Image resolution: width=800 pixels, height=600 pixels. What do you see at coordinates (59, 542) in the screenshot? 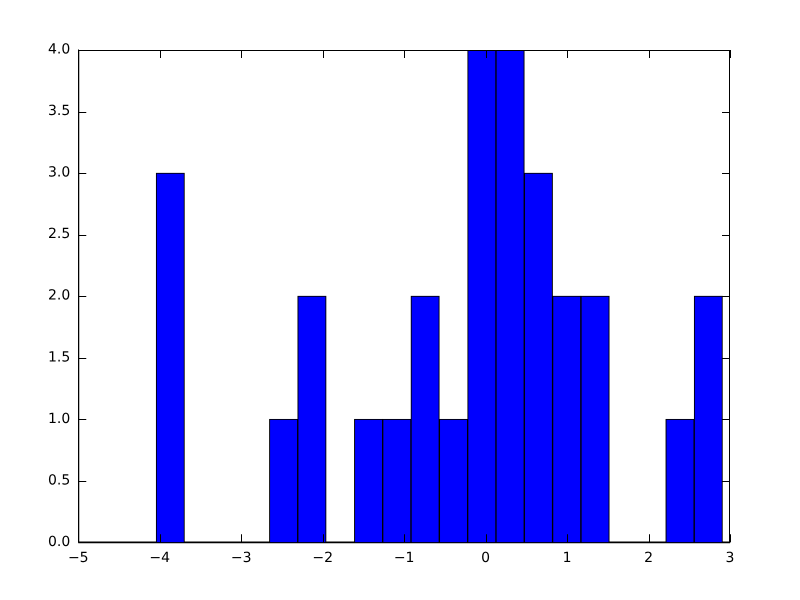
I see `y-tick-label: 0.0` at bounding box center [59, 542].